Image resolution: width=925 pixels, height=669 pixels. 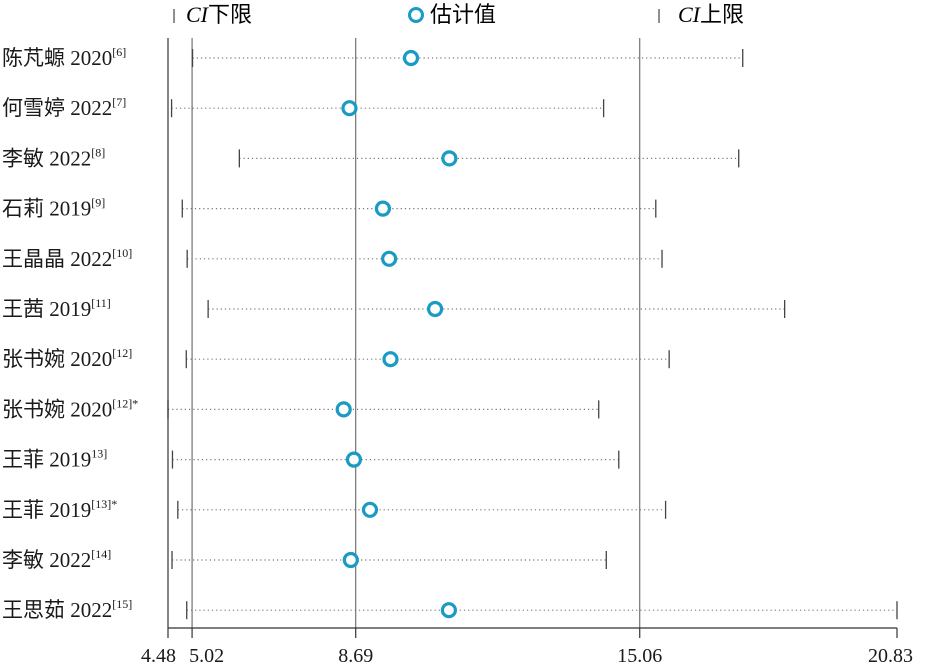 I want to click on x-tick-label: 8.69, so click(x=355, y=656).